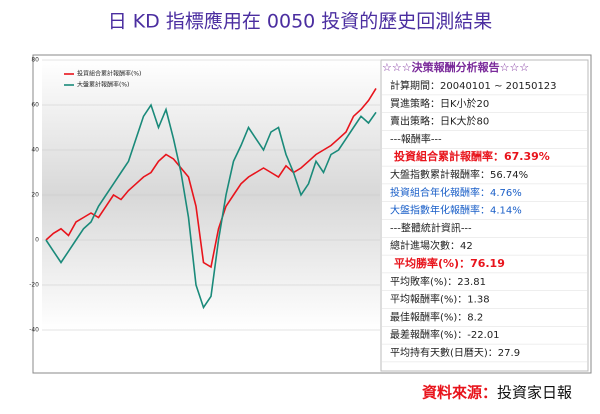  Describe the element at coordinates (416, 138) in the screenshot. I see `report-row: ---報酬率---` at that location.